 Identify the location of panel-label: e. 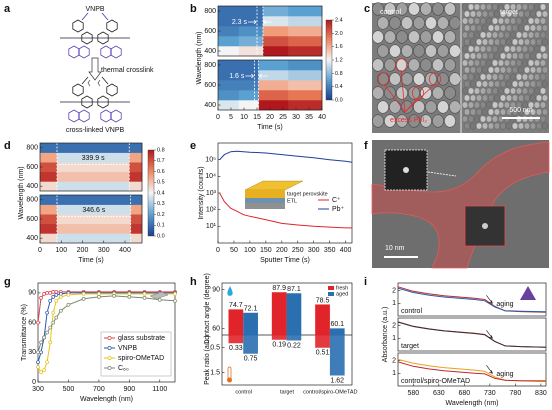
(193, 146).